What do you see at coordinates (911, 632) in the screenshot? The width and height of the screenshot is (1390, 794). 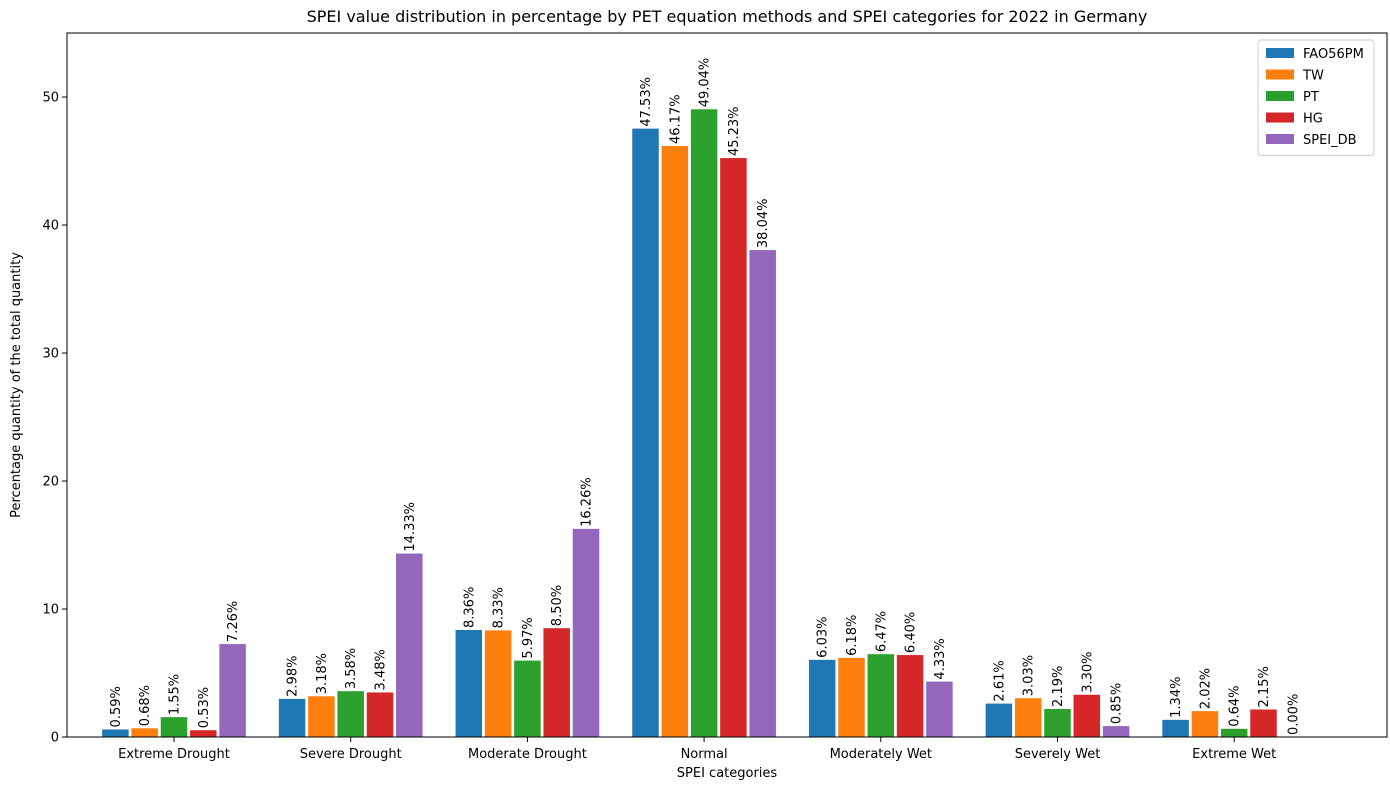 I see `data-label: 6.40%` at bounding box center [911, 632].